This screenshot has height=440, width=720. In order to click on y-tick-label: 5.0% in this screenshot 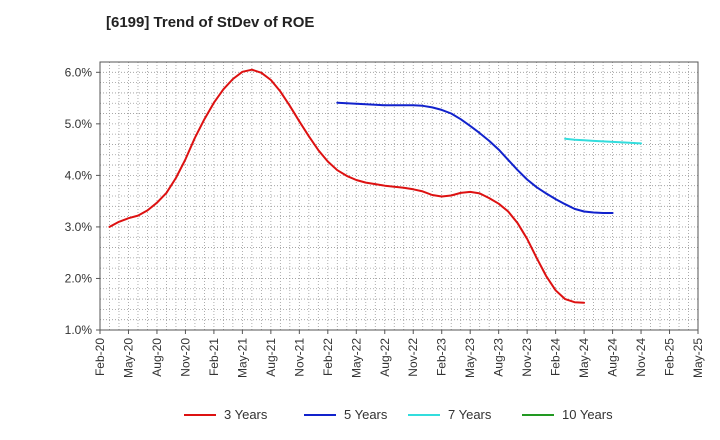, I will do `click(79, 124)`.